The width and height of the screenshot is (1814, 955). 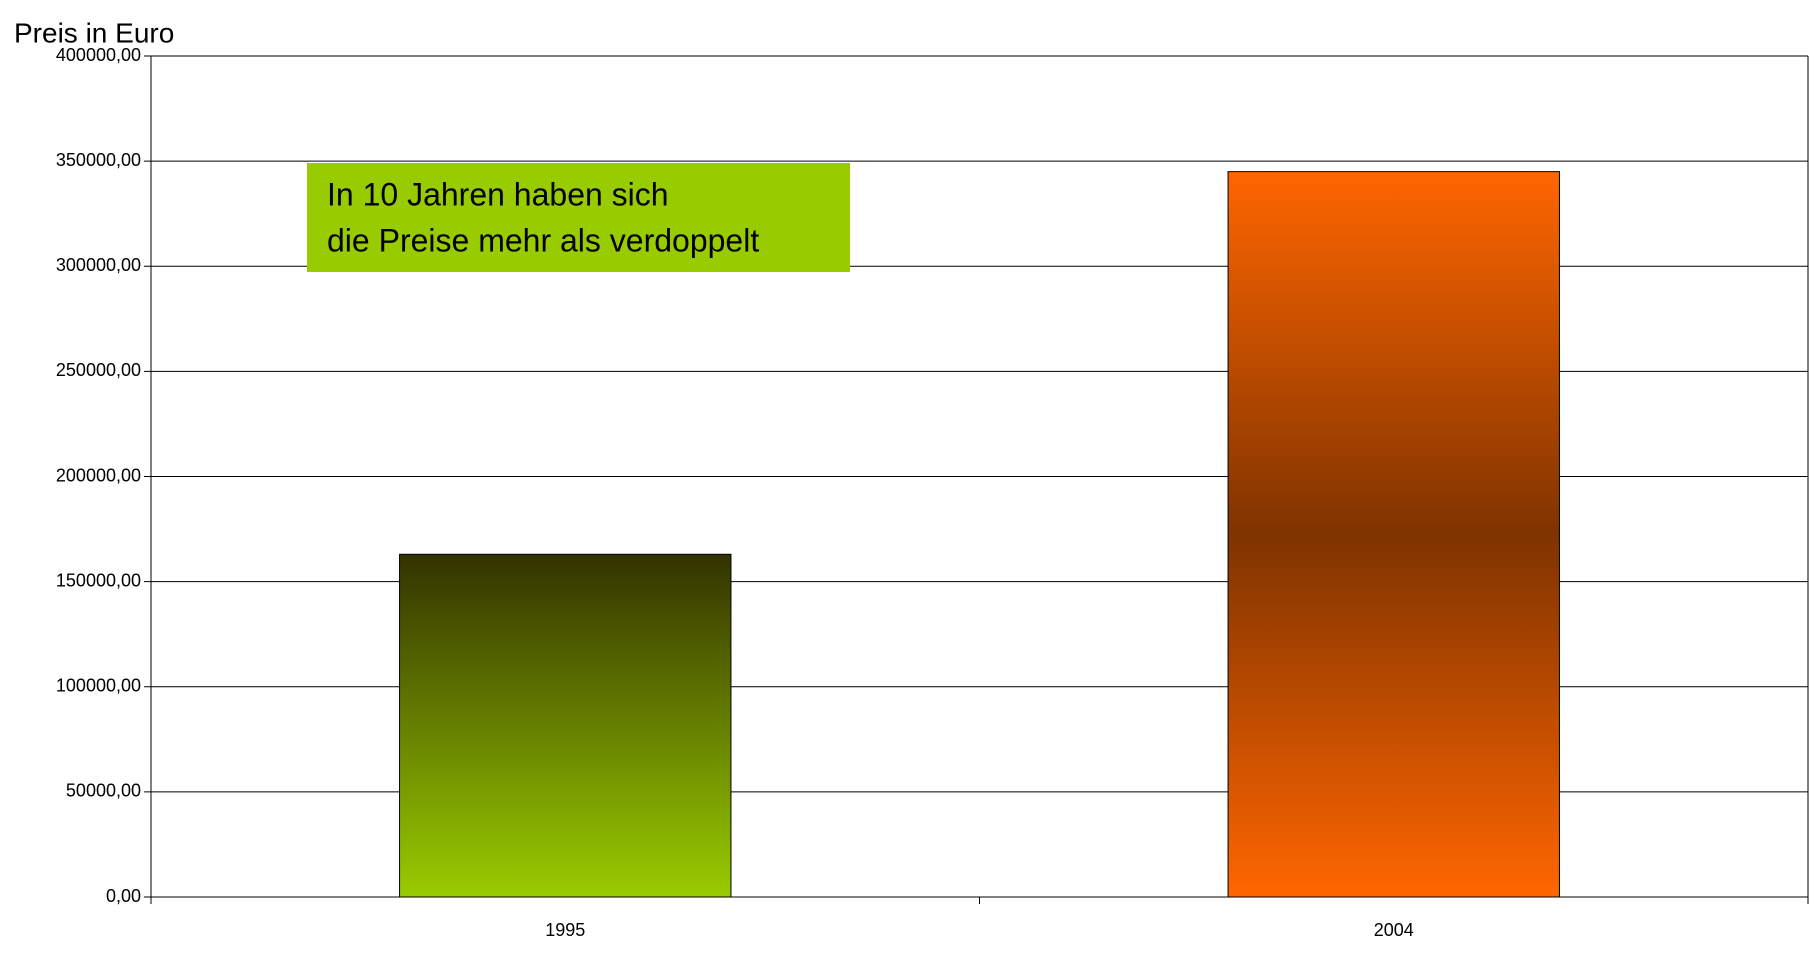 I want to click on annotation-text: In 10 Jahren haben sich, so click(x=498, y=194).